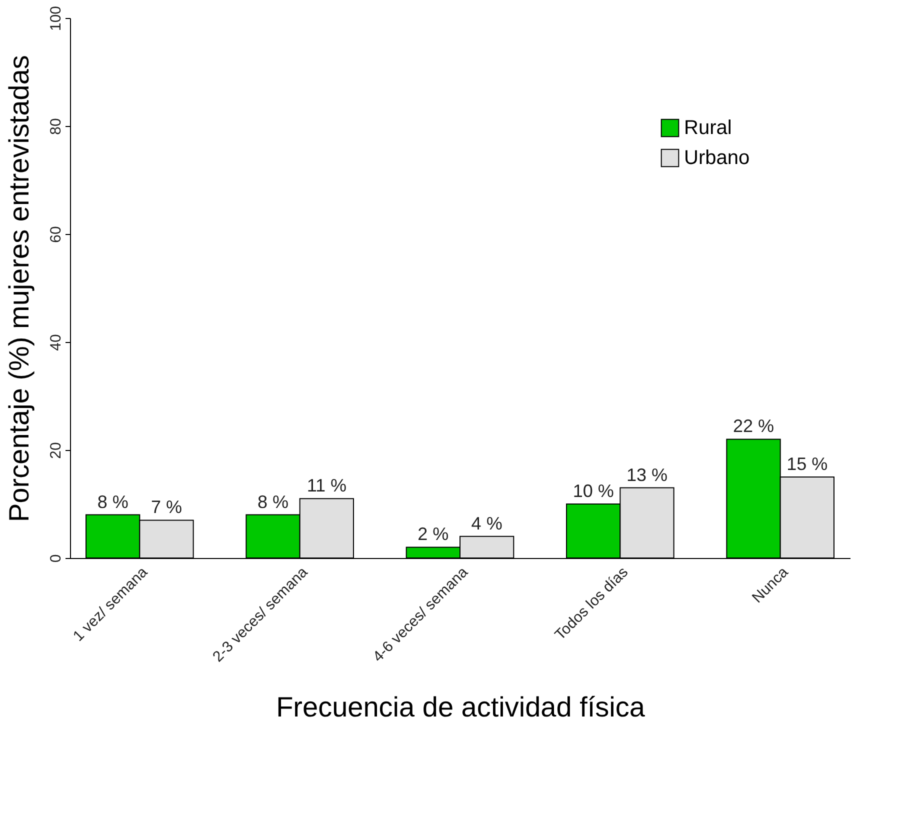  I want to click on data-label: 10 %, so click(593, 491).